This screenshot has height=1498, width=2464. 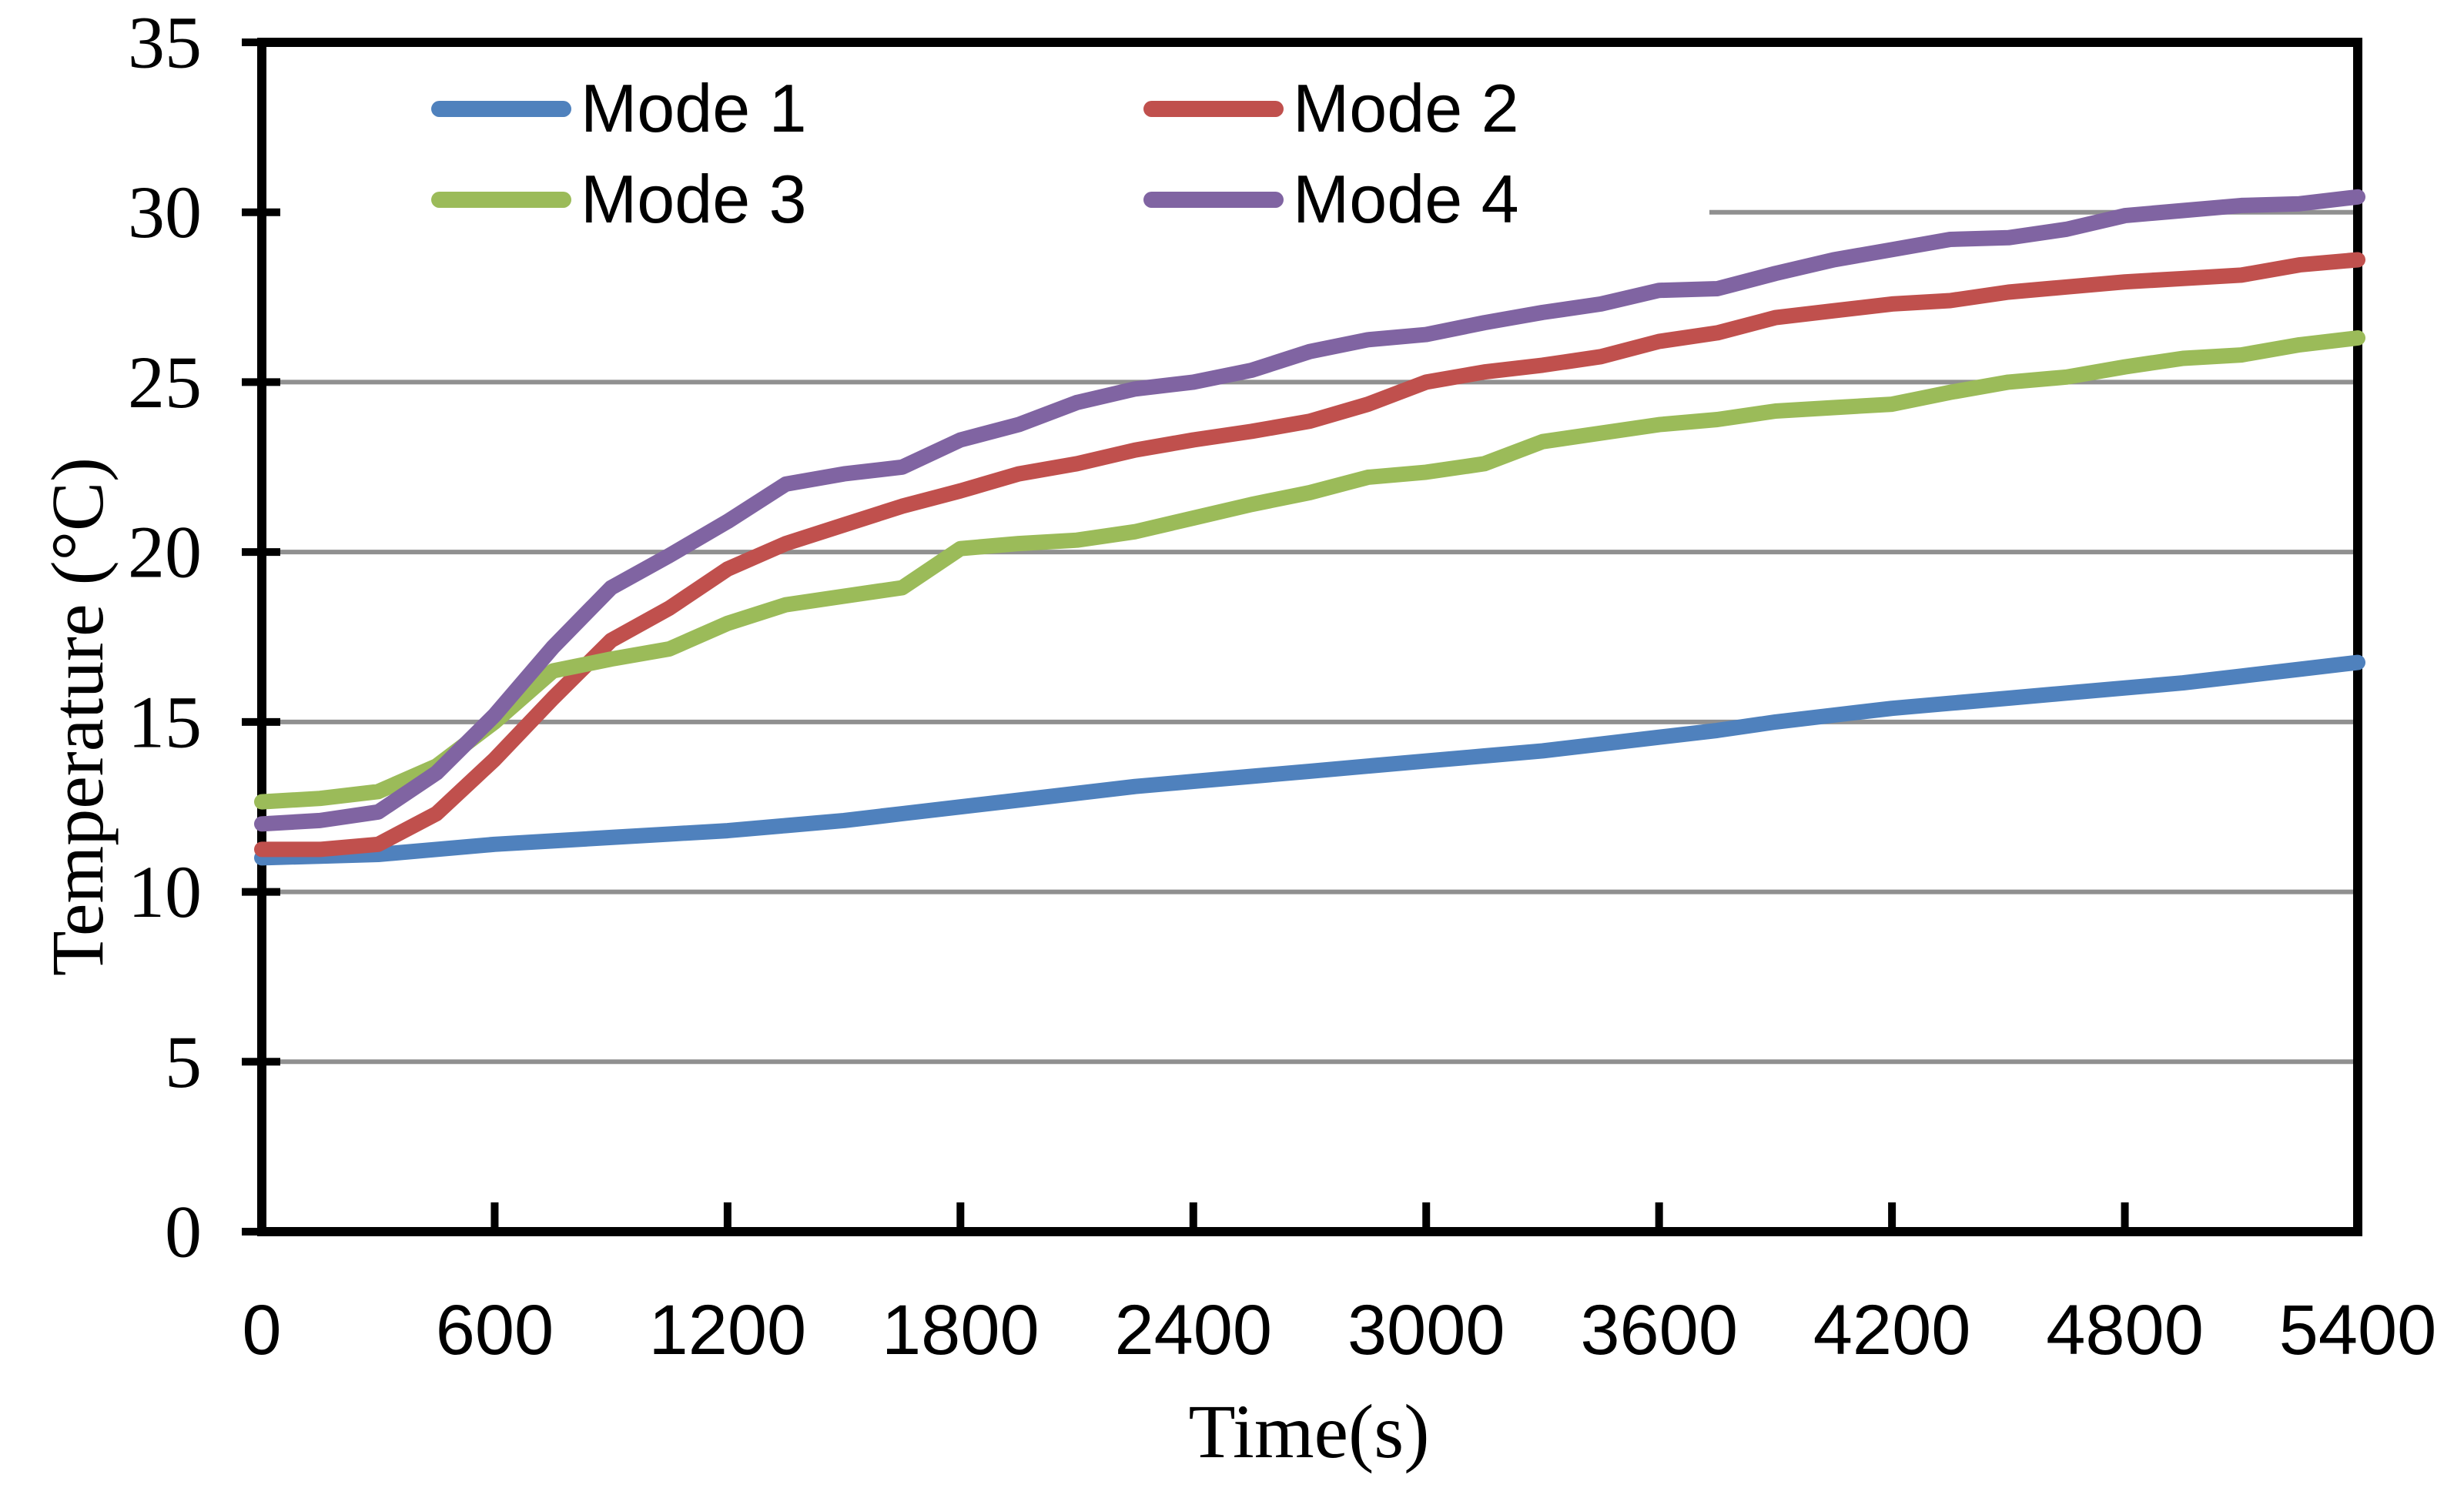 I want to click on x-tick-label-0: 0, so click(x=261, y=1330).